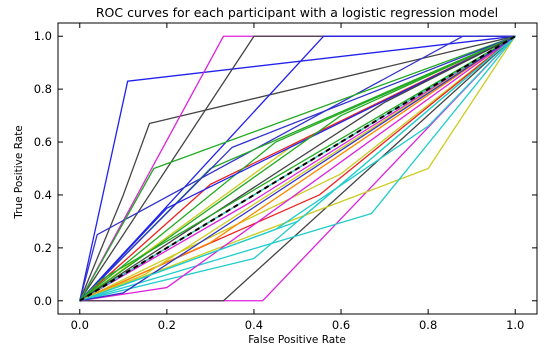 This screenshot has width=549, height=348. Describe the element at coordinates (43, 89) in the screenshot. I see `y-tick-label: 0.8` at that location.